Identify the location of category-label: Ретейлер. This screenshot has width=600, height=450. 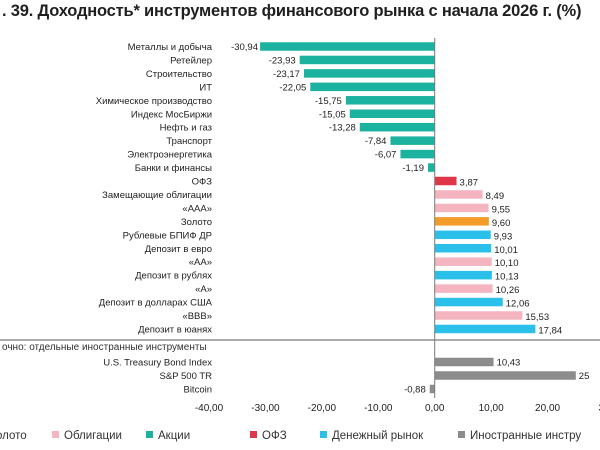
(191, 60).